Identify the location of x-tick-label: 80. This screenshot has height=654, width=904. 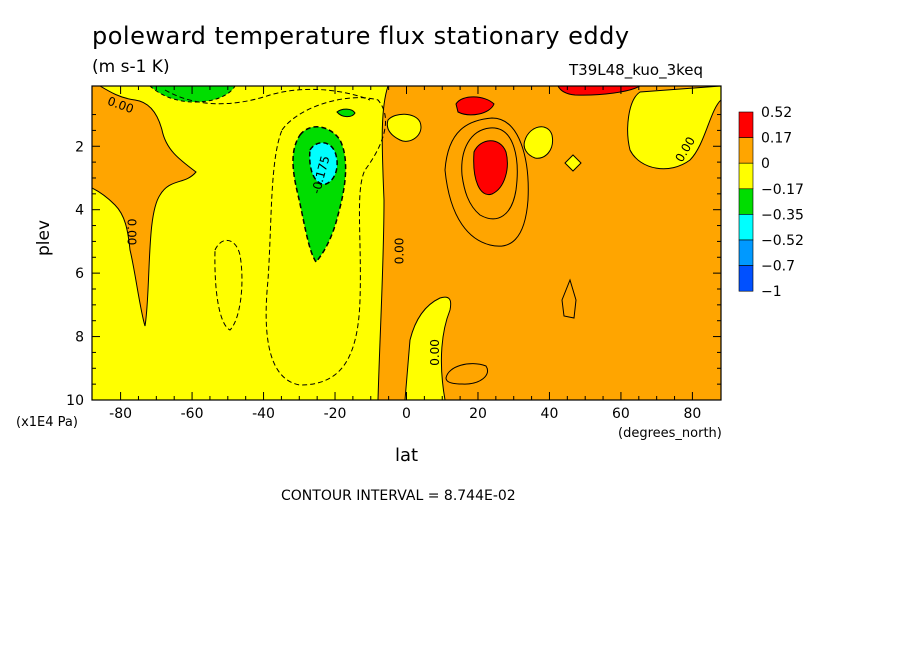
(692, 414).